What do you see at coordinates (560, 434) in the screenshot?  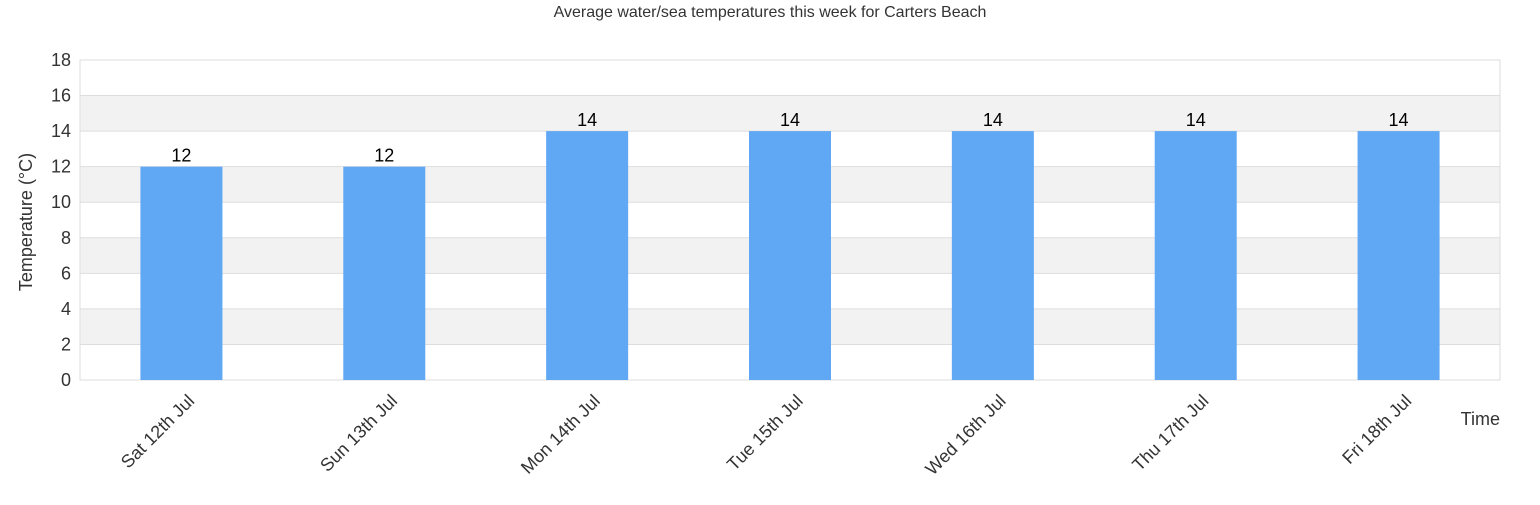 I see `x-tick-label: Mon 14th Jul` at bounding box center [560, 434].